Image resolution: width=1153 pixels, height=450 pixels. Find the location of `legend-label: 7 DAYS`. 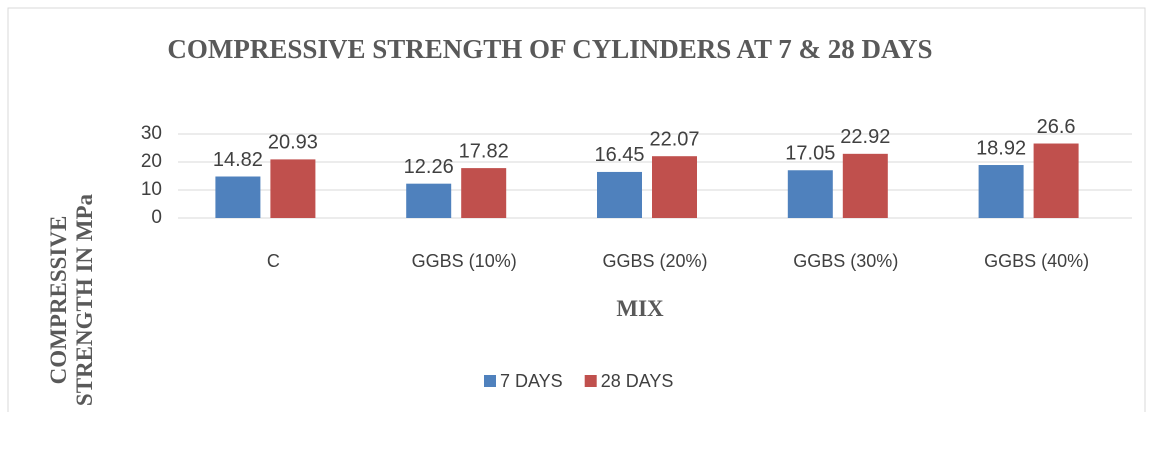

legend-label: 7 DAYS is located at coordinates (531, 381).